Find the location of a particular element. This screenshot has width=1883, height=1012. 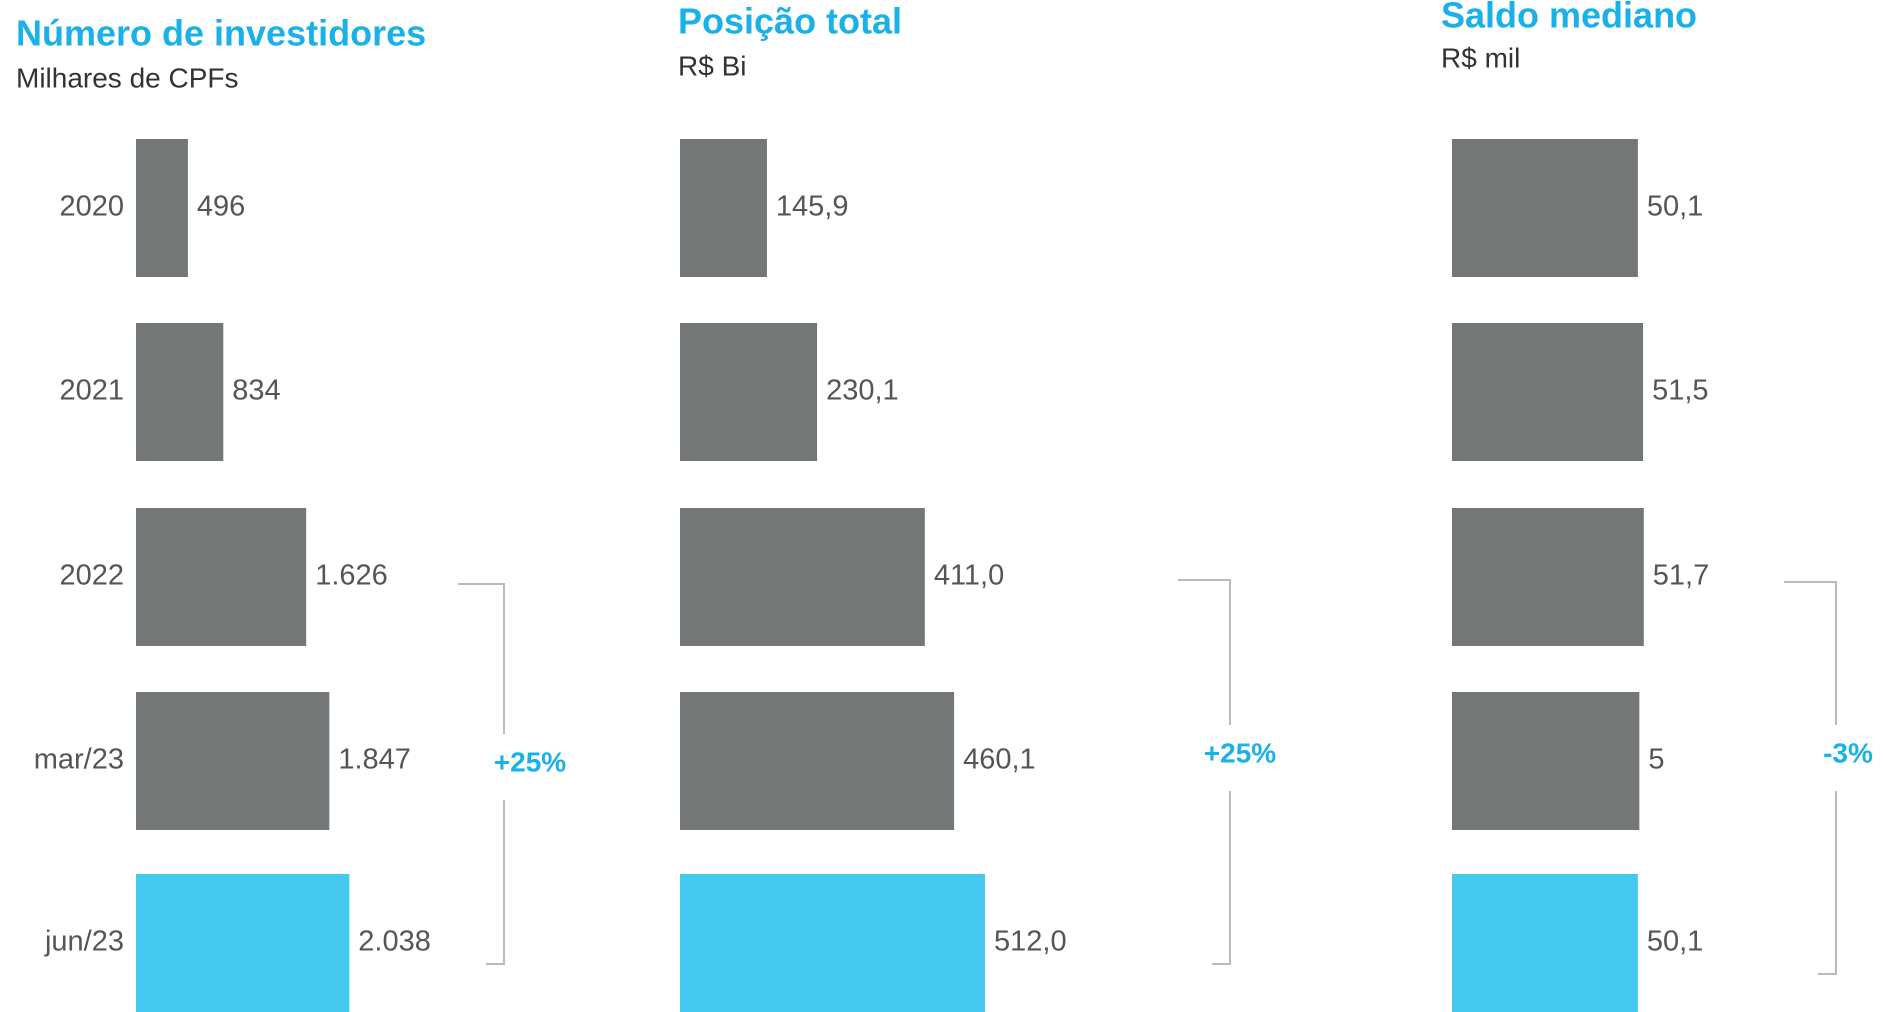

chart-title: Posição total is located at coordinates (790, 21).